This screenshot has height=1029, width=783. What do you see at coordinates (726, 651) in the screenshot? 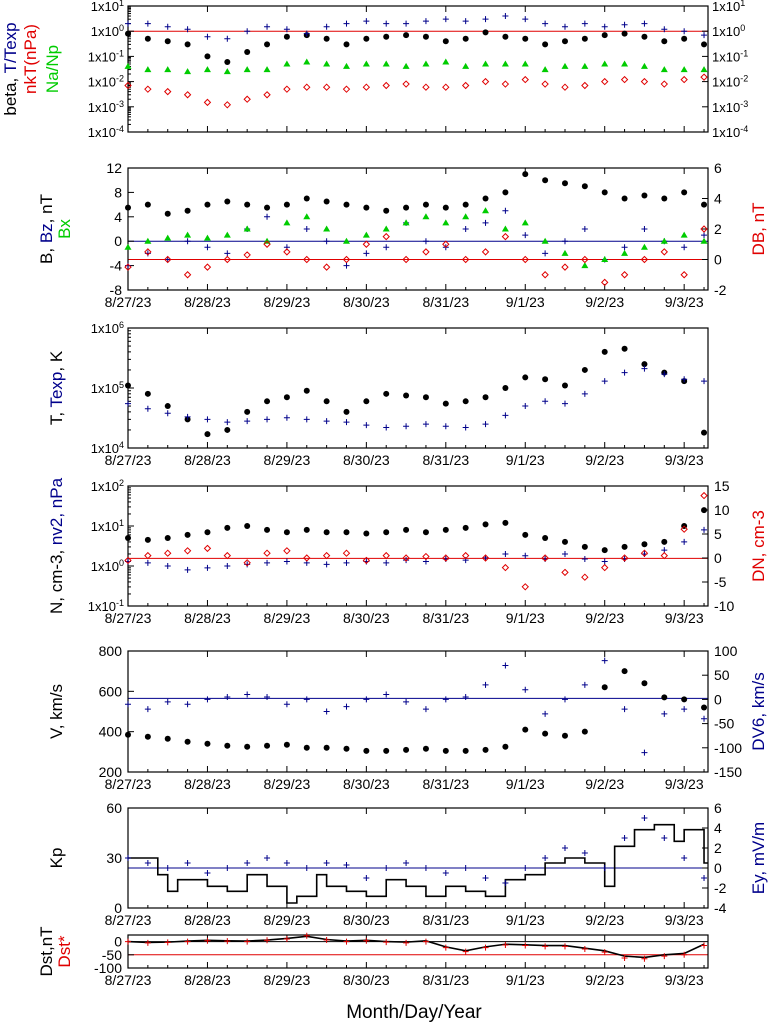
I see `y2-tick-label: 100` at bounding box center [726, 651].